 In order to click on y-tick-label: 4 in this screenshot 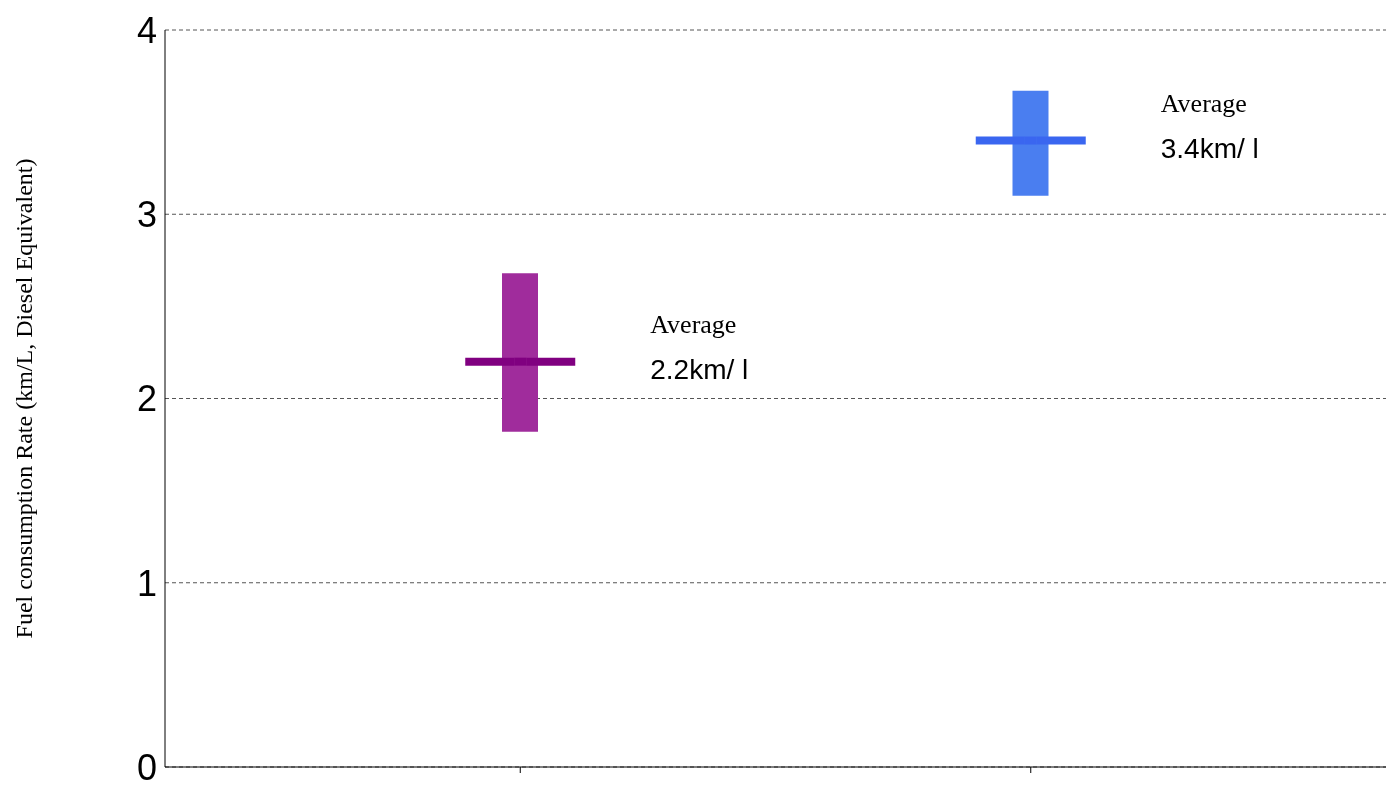, I will do `click(146, 30)`.